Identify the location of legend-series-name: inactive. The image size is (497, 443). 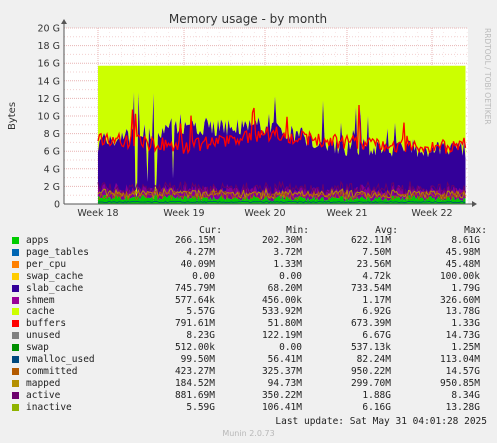
(49, 407).